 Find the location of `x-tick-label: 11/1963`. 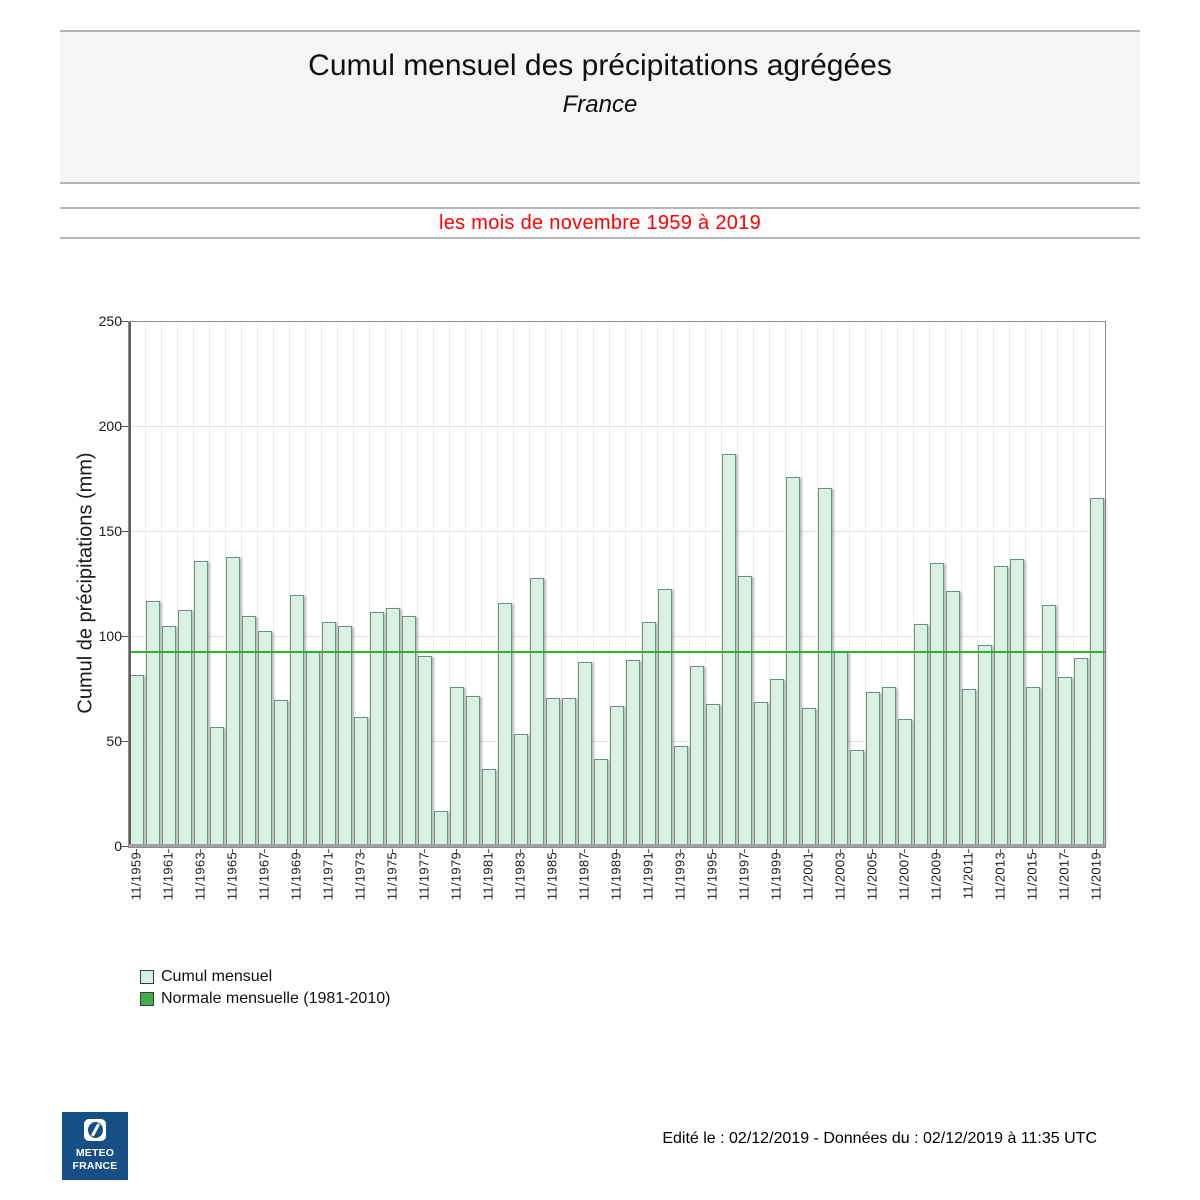

x-tick-label: 11/1963 is located at coordinates (200, 876).